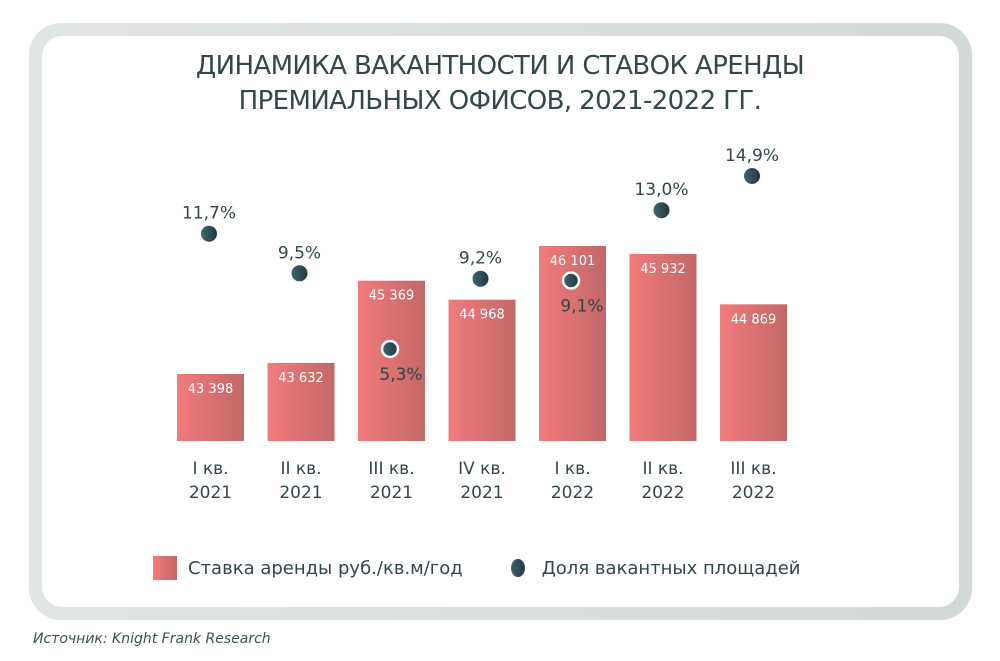  Describe the element at coordinates (573, 261) in the screenshot. I see `bar-value-label: 46 101` at that location.